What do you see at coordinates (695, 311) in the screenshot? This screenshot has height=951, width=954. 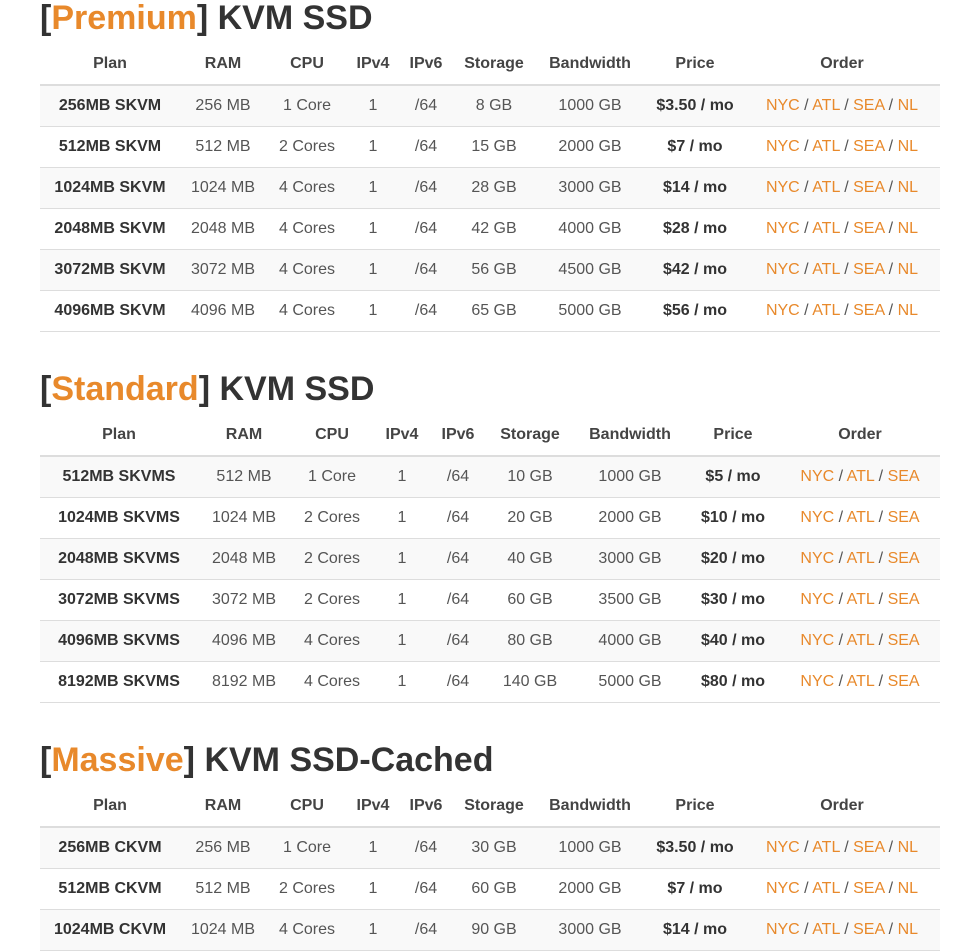 I see `cell-price: $56 / mo` at bounding box center [695, 311].